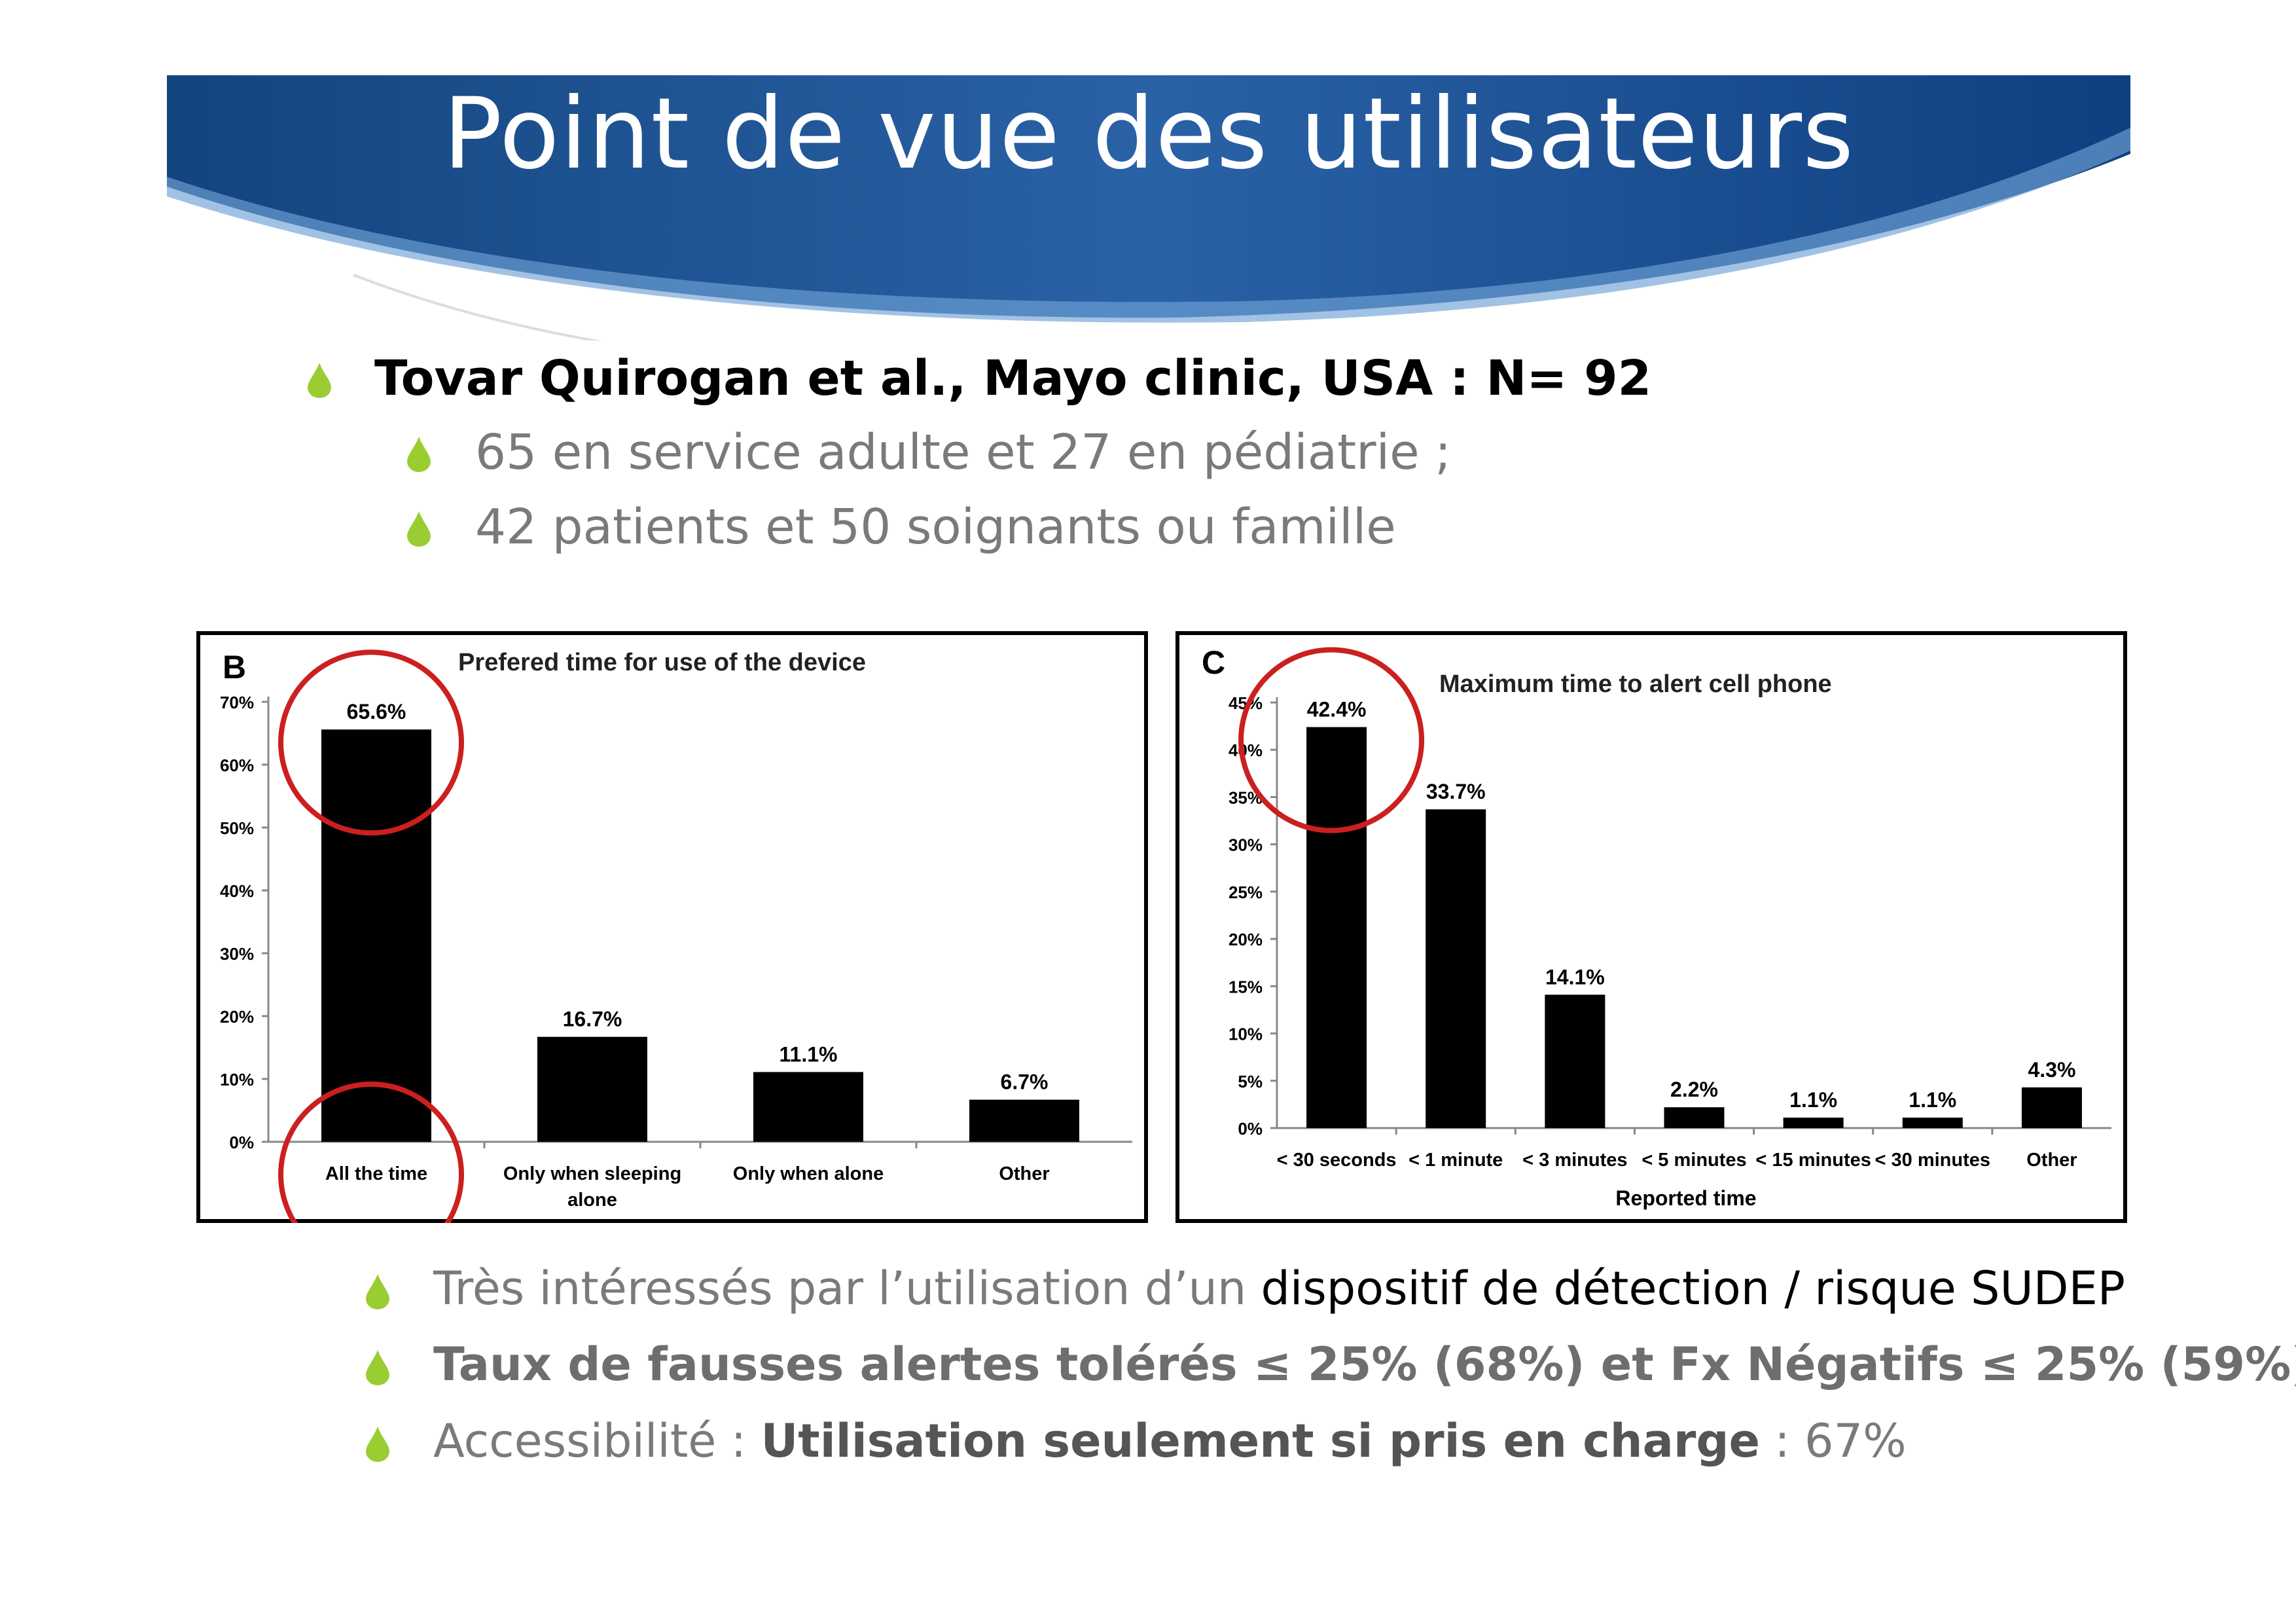 The width and height of the screenshot is (2296, 1623). I want to click on chart-b-title: Prefered time for use of the device, so click(662, 662).